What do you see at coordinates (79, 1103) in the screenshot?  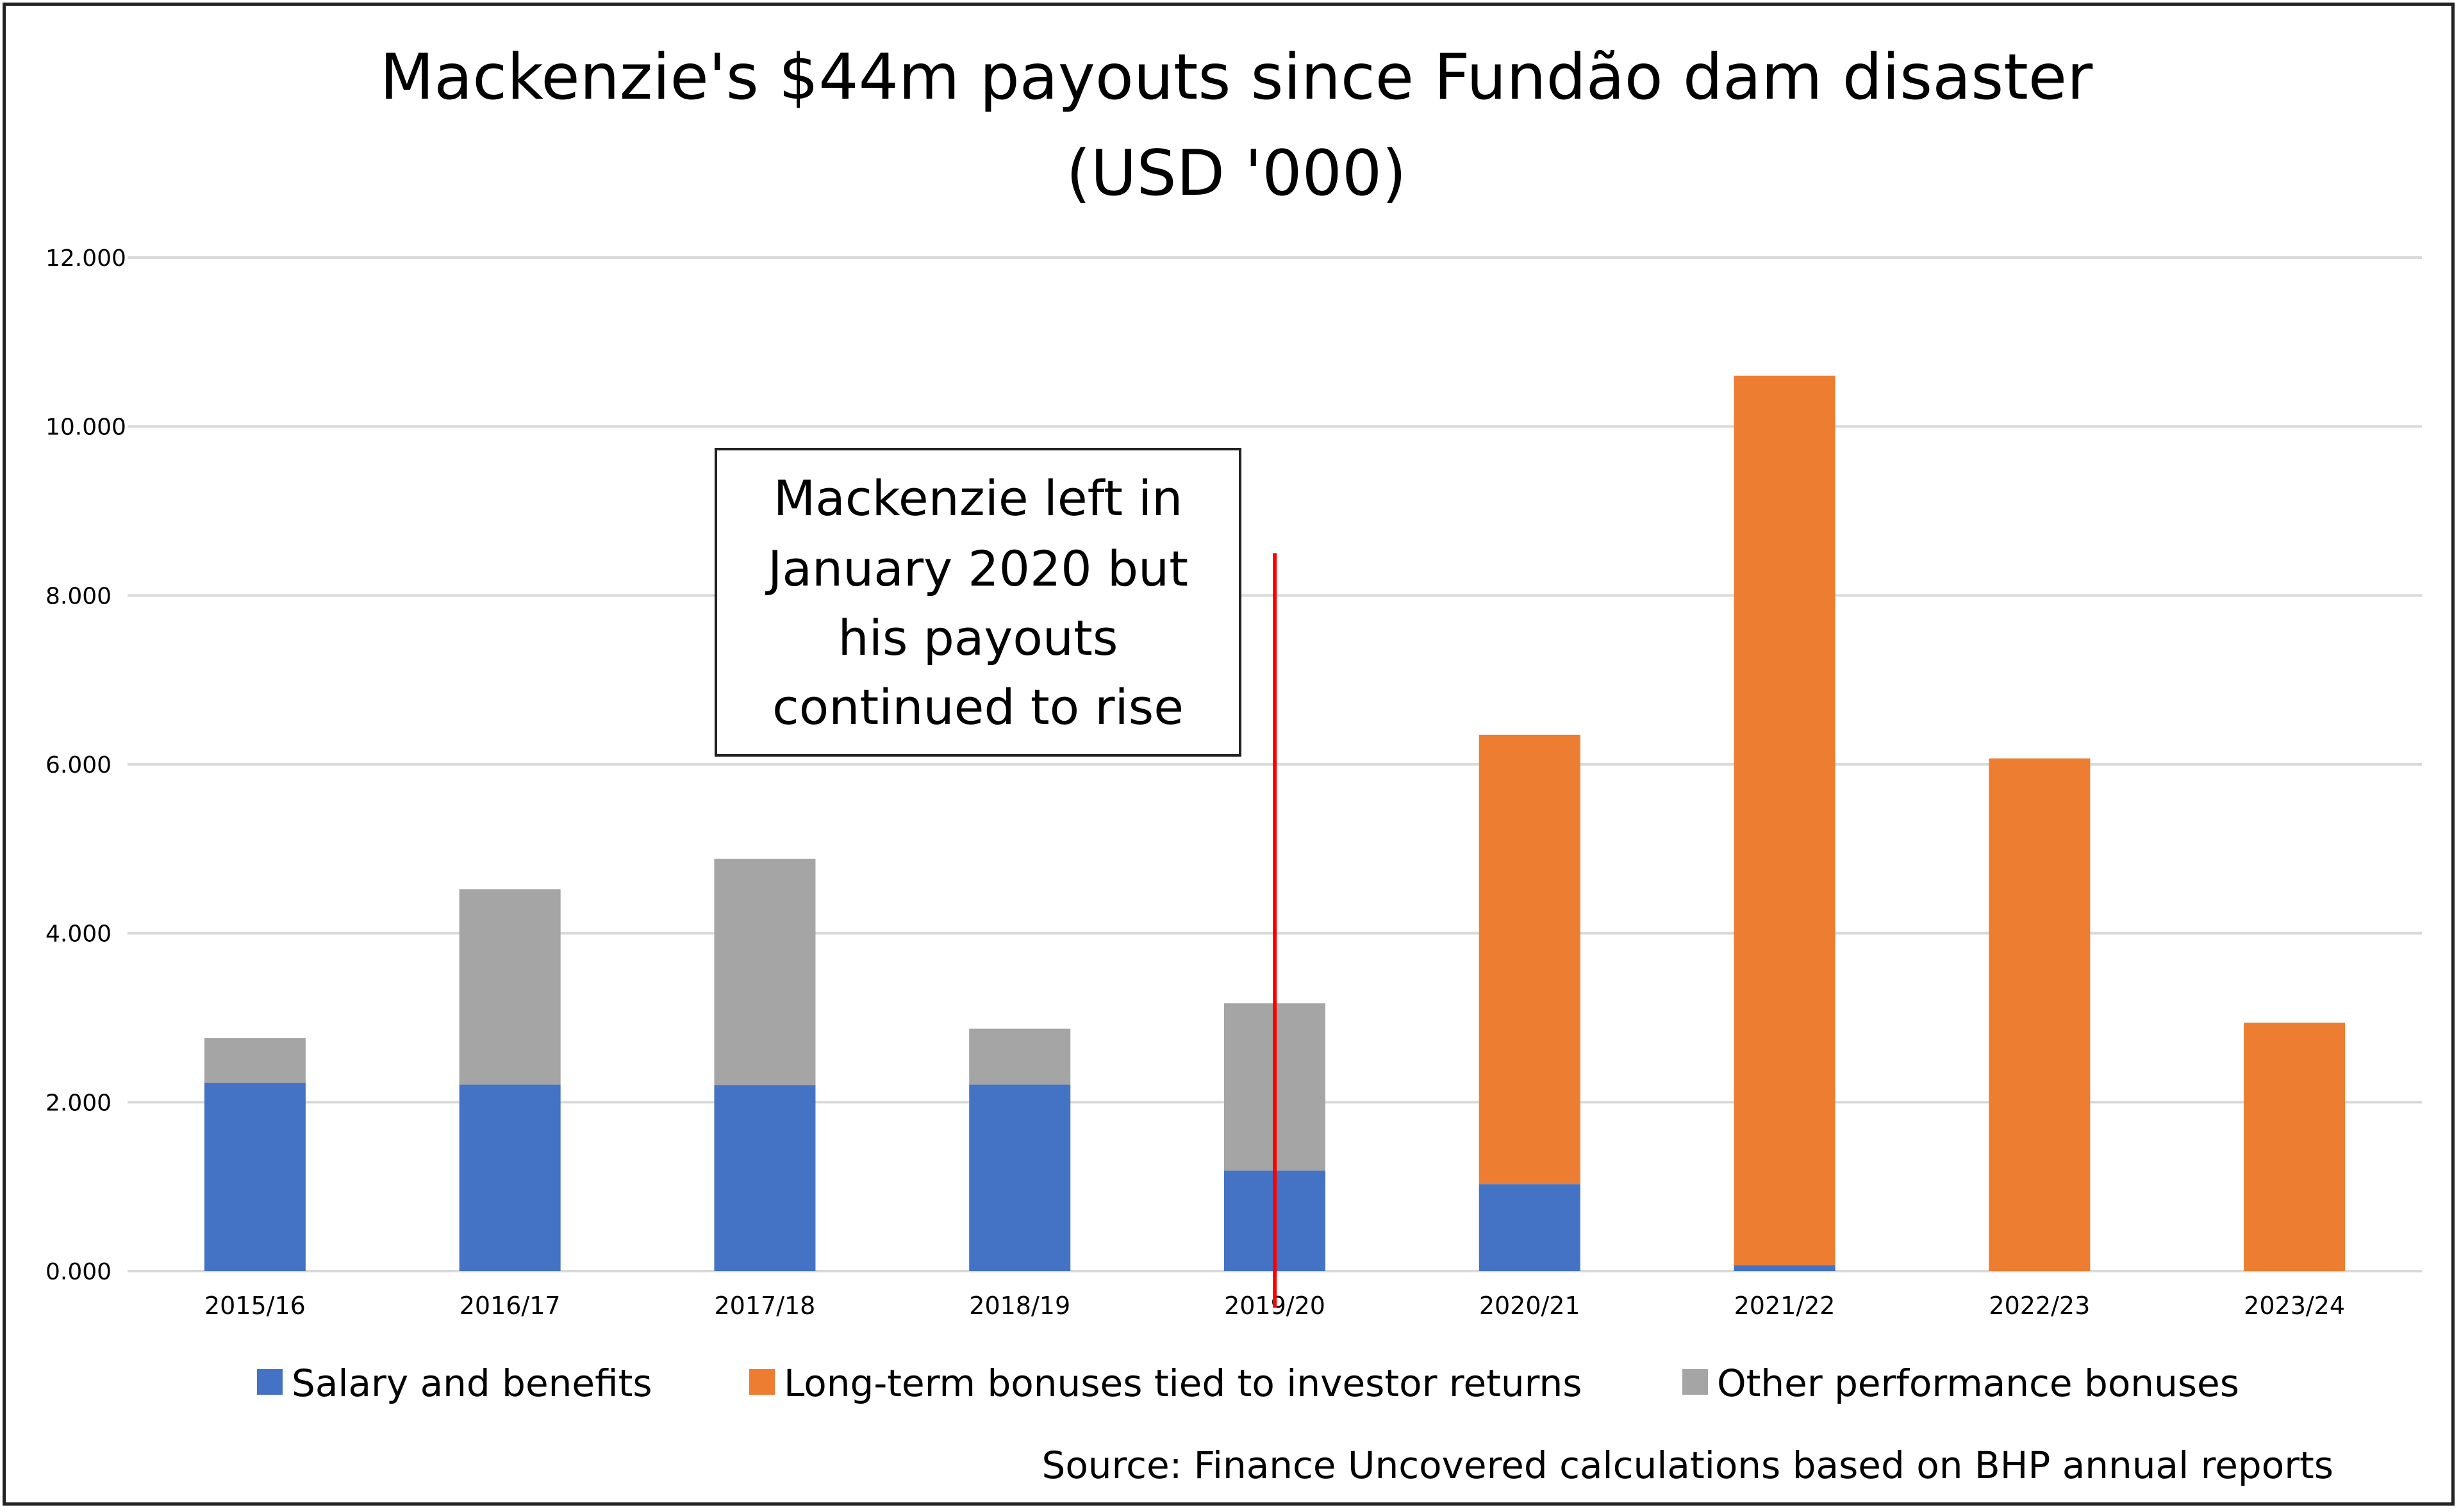 I see `y-tick-label: 2.000` at bounding box center [79, 1103].